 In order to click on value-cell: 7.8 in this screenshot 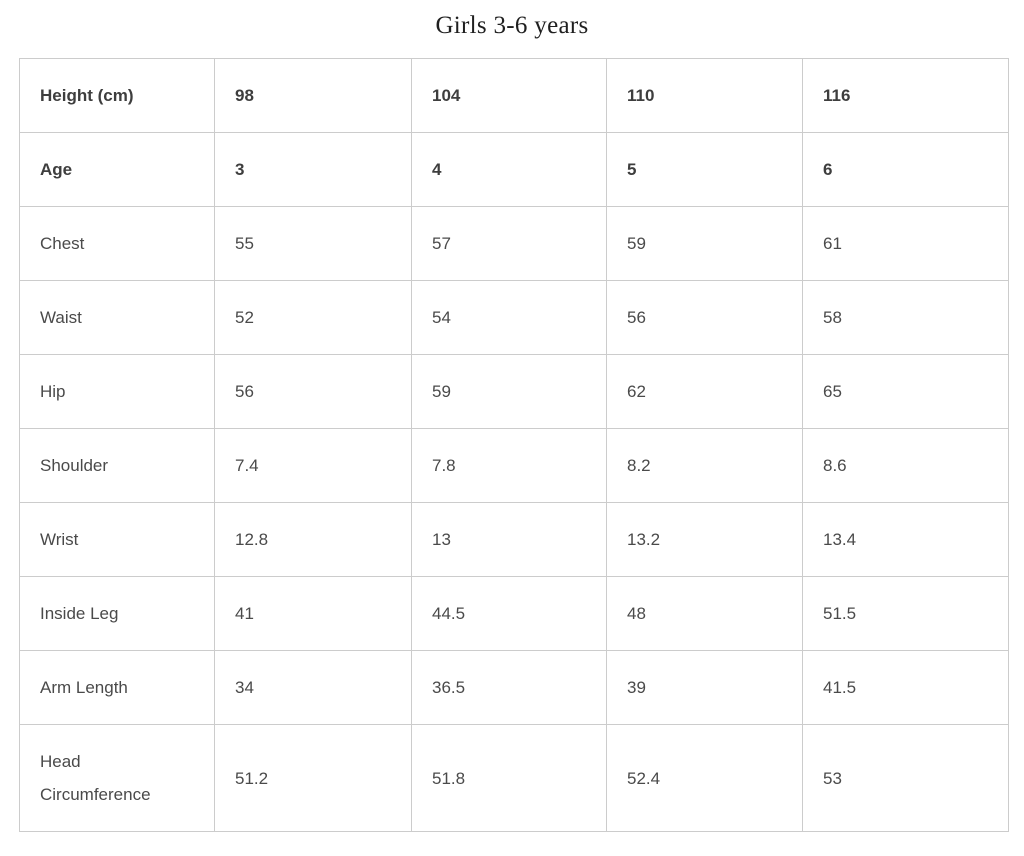, I will do `click(509, 465)`.